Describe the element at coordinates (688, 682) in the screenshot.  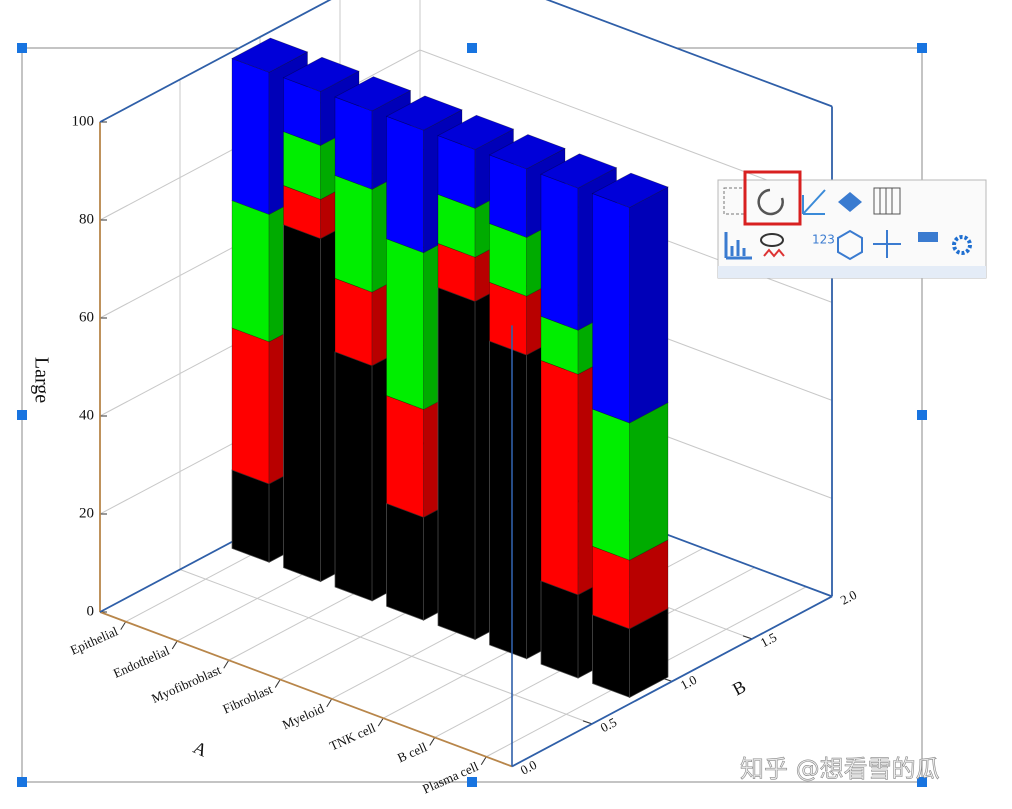
I see `z-tick-label: 1.0` at that location.